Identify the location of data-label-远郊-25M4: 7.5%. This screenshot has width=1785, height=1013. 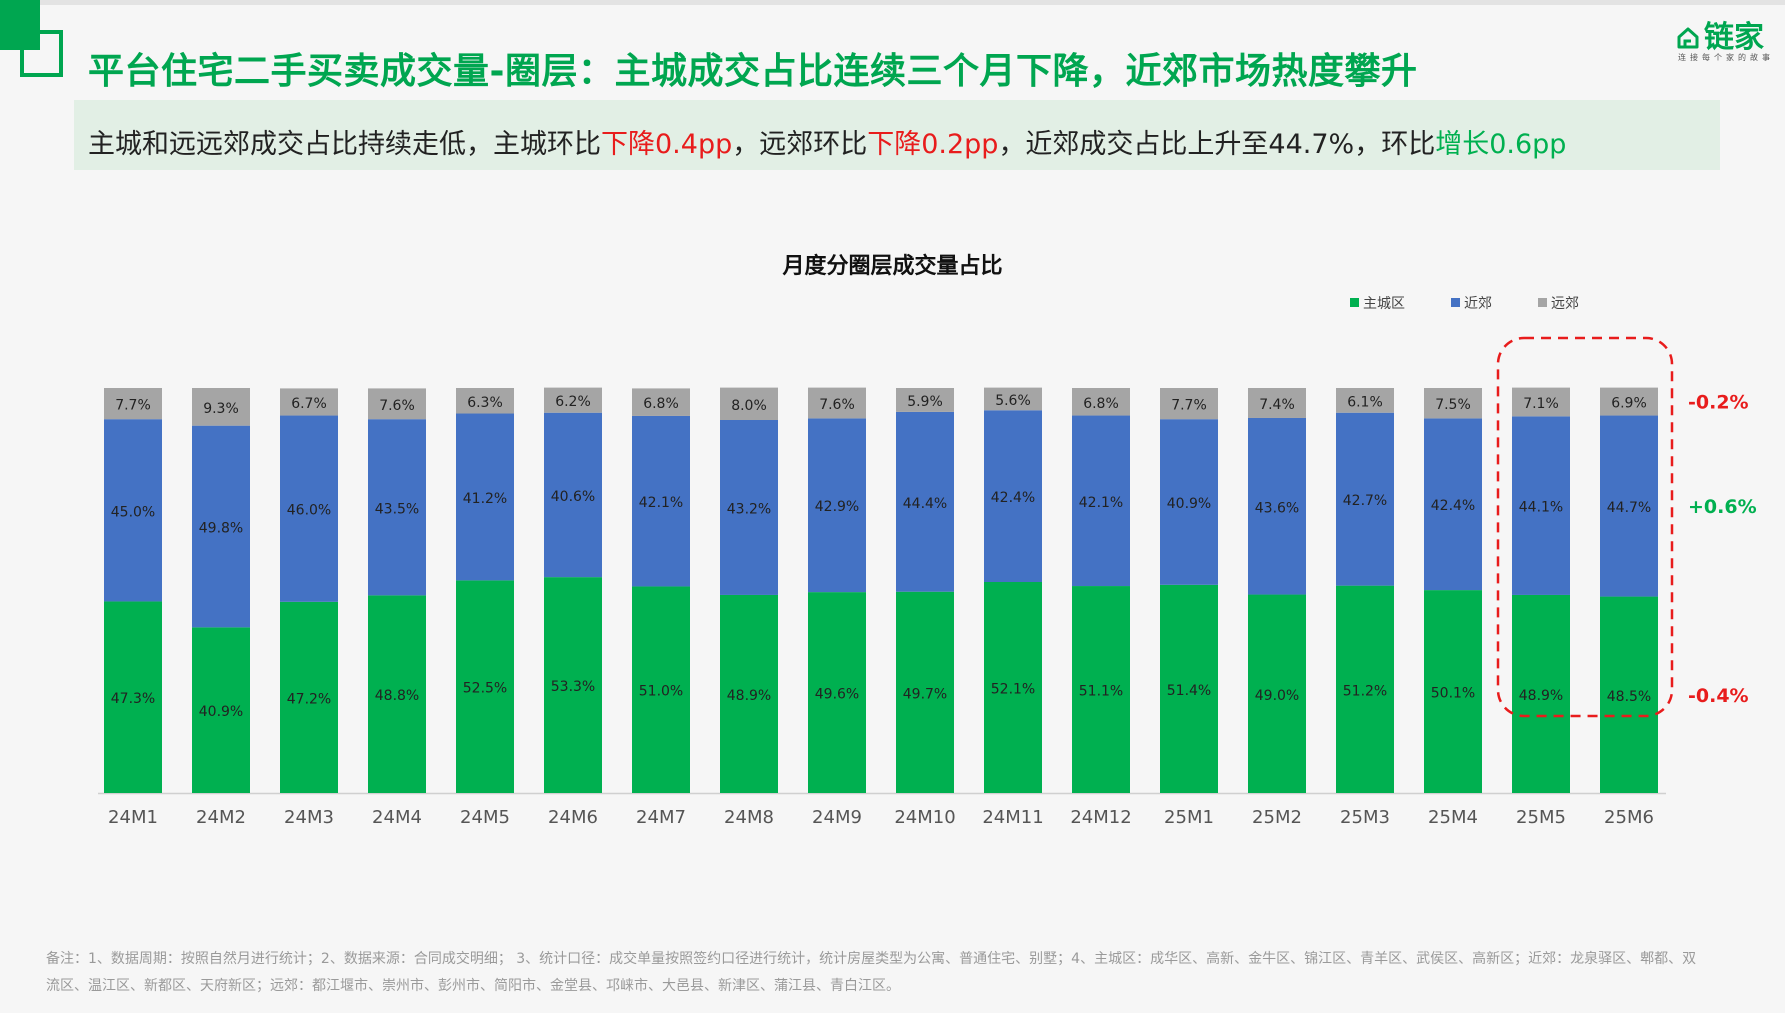
(1453, 405).